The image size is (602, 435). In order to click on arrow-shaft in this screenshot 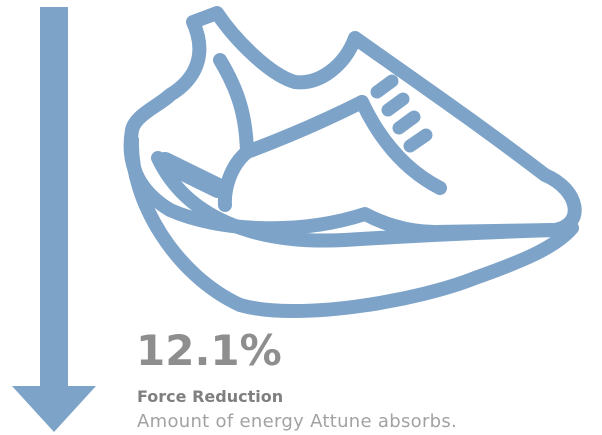, I will do `click(54, 199)`.